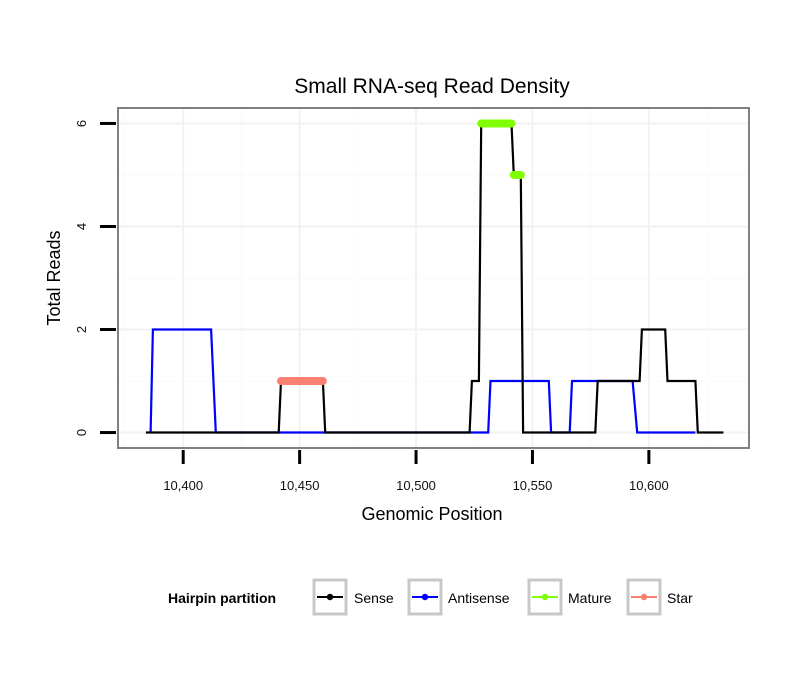  What do you see at coordinates (432, 86) in the screenshot?
I see `chart-title: Small RNA-seq Read Density` at bounding box center [432, 86].